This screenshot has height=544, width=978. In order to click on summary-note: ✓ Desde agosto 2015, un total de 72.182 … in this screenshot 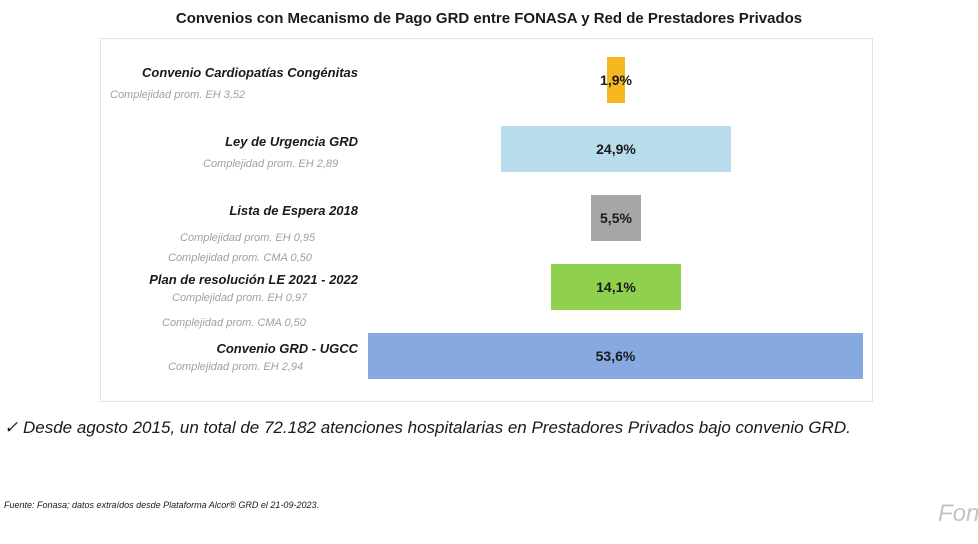, I will do `click(427, 427)`.